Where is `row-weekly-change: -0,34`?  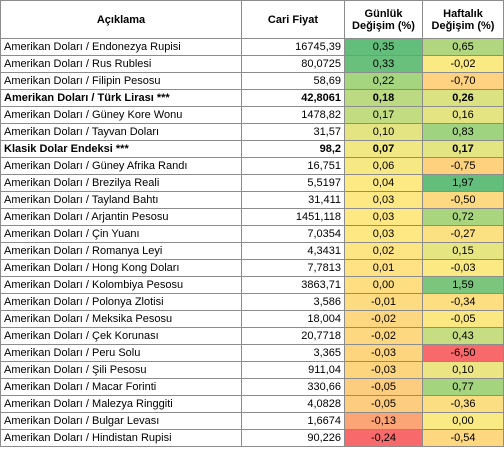 row-weekly-change: -0,34 is located at coordinates (463, 302).